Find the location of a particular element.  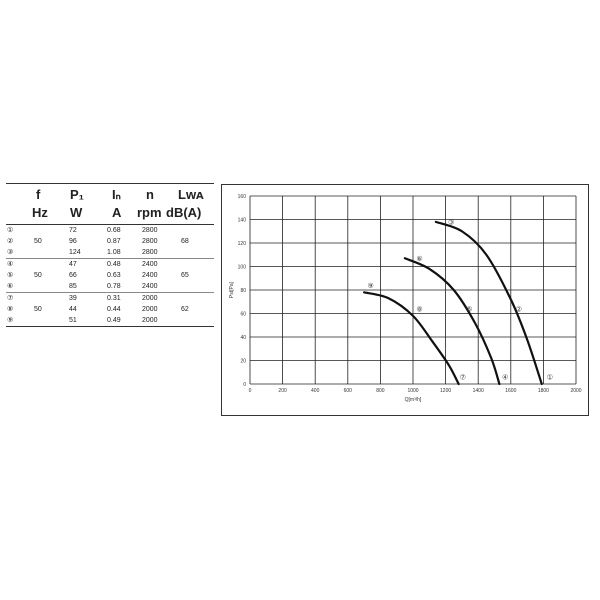

x-tick-label: 400 is located at coordinates (315, 391).